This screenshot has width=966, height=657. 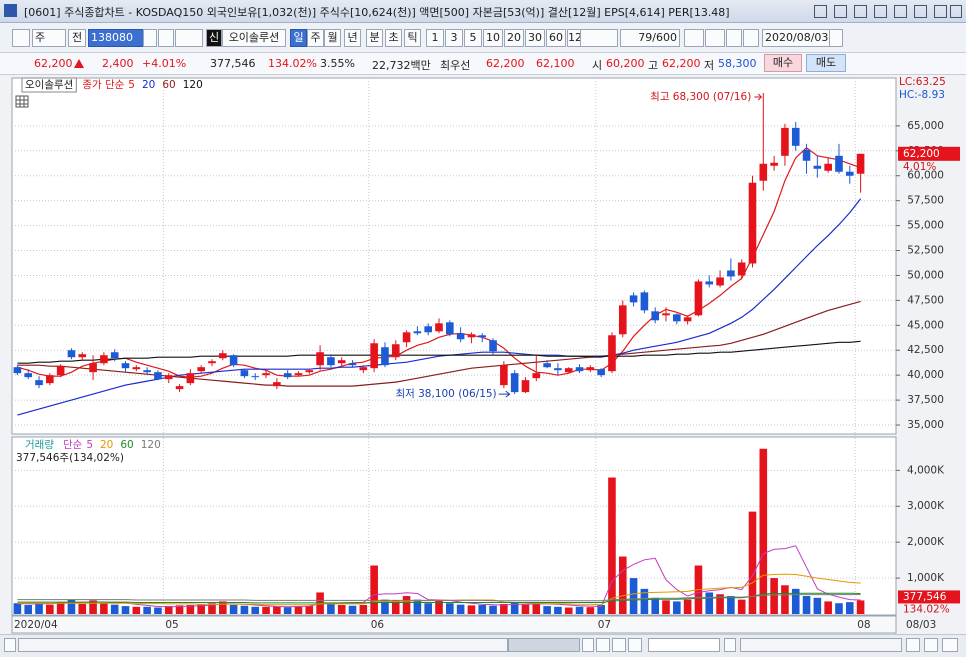 What do you see at coordinates (635, 645) in the screenshot?
I see `forward-button` at bounding box center [635, 645].